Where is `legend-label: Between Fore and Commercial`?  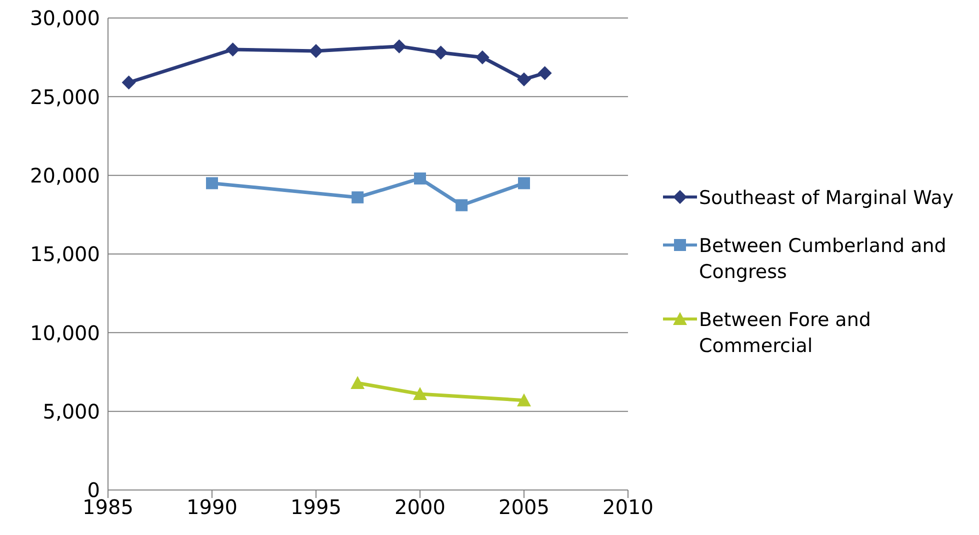
legend-label: Between Fore and Commercial is located at coordinates (785, 333).